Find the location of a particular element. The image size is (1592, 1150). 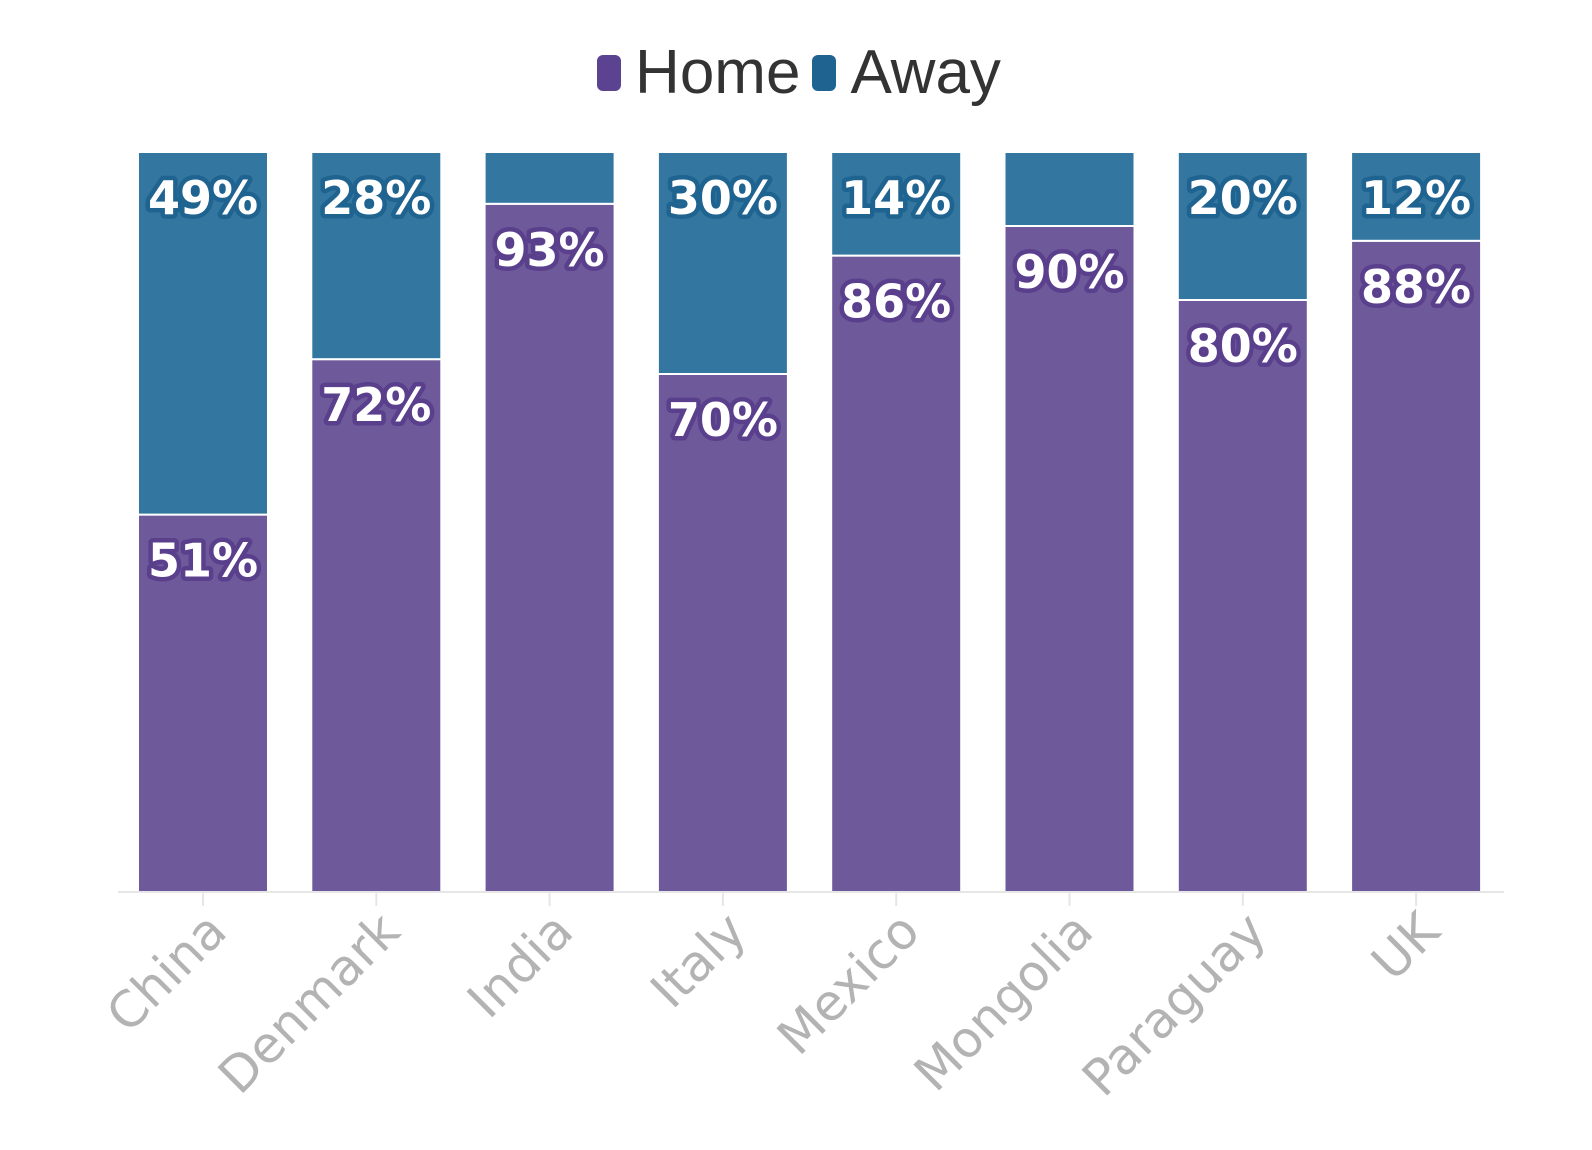

legend-label-home: Home is located at coordinates (718, 72).